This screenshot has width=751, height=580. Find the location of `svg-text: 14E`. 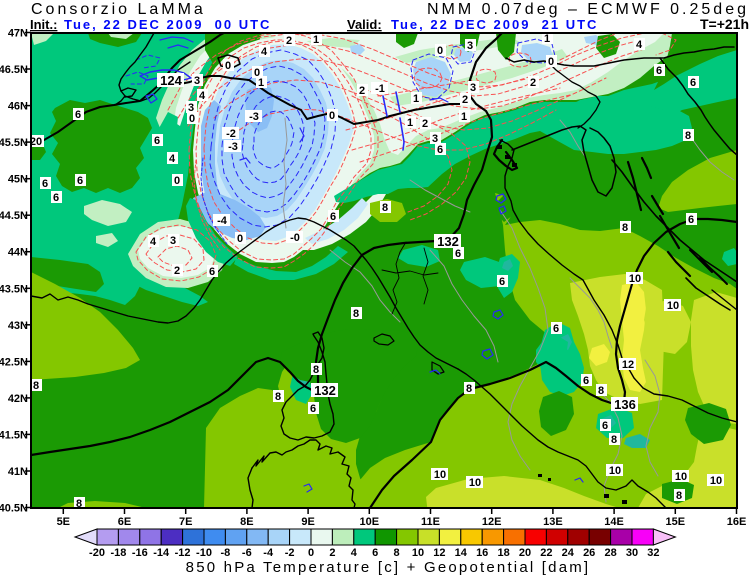

svg-text: 14E is located at coordinates (614, 522).